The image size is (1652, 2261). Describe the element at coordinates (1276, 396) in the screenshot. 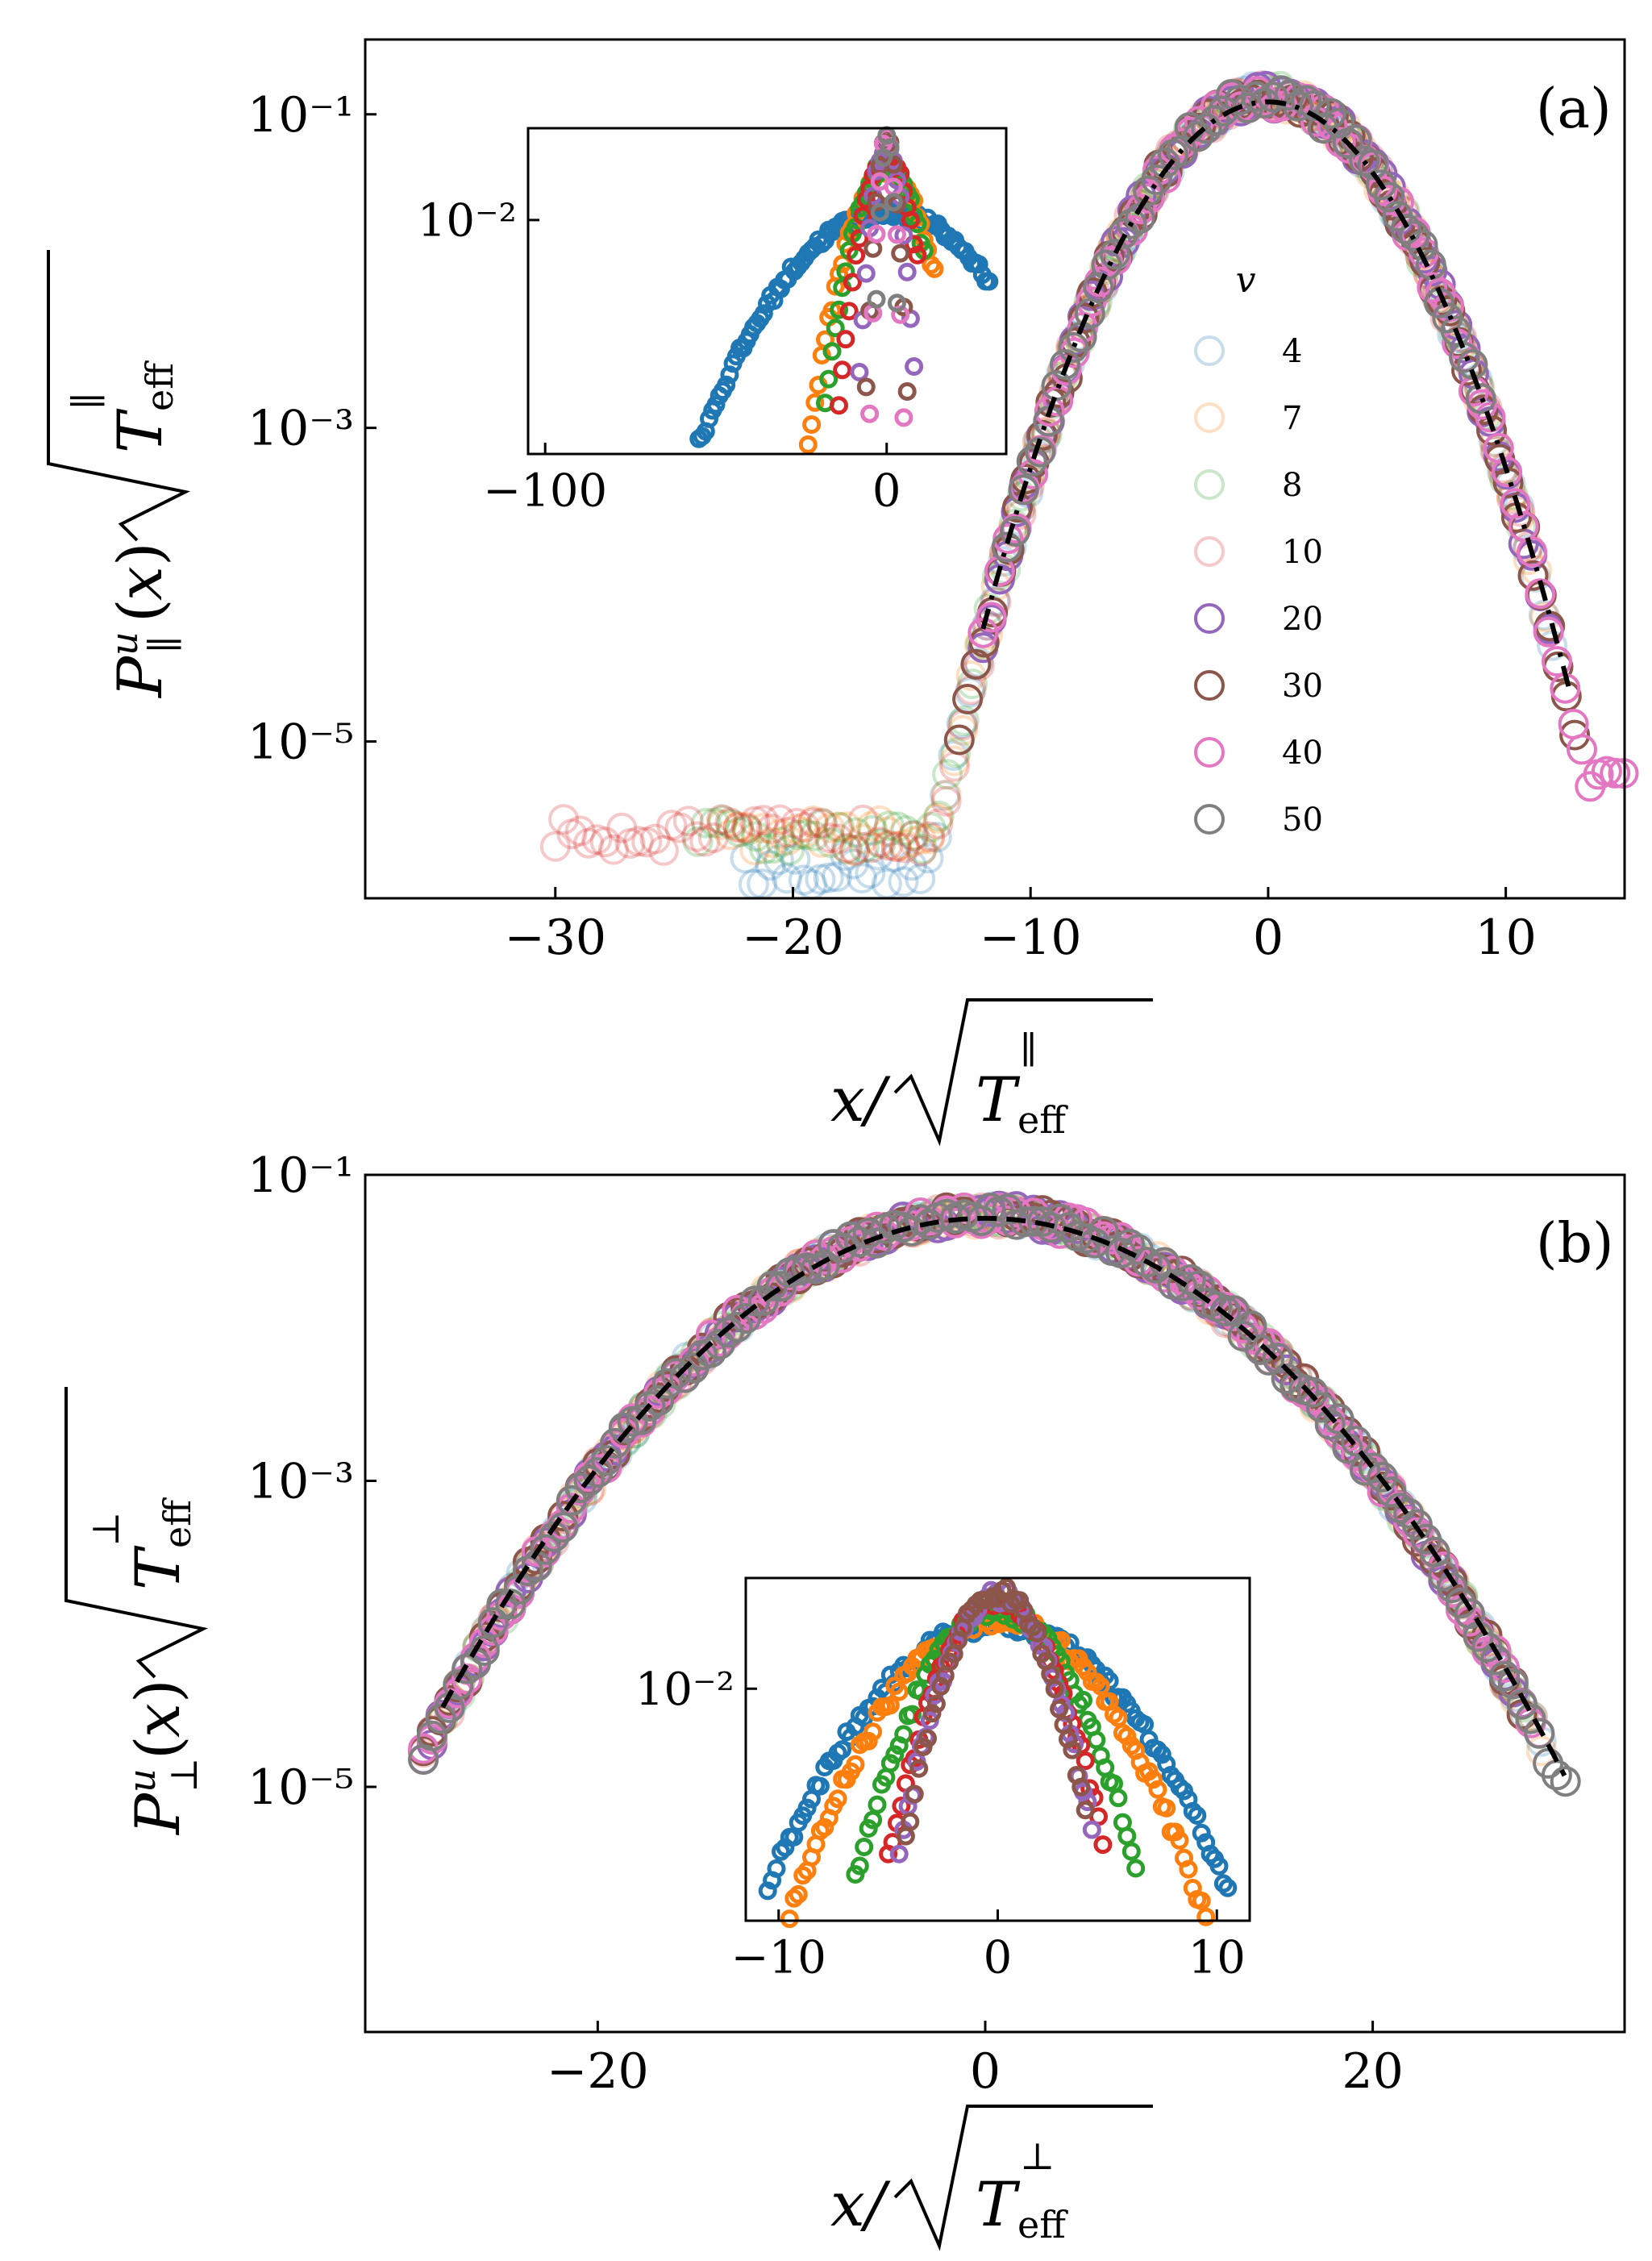

I see `panel-a-fit` at that location.